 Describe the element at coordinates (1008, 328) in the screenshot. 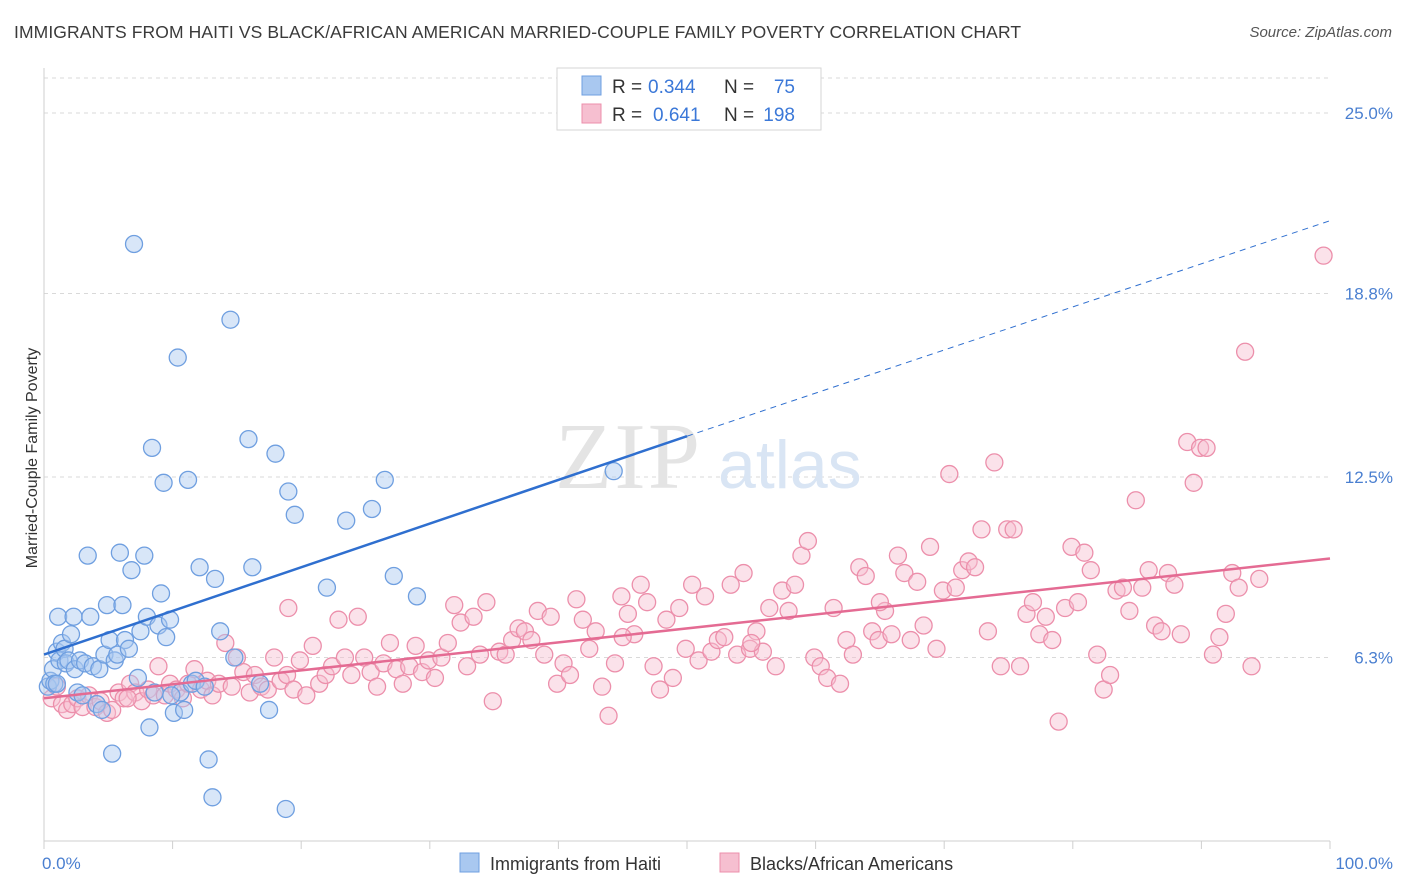

I see `haiti-trend-dashed` at that location.